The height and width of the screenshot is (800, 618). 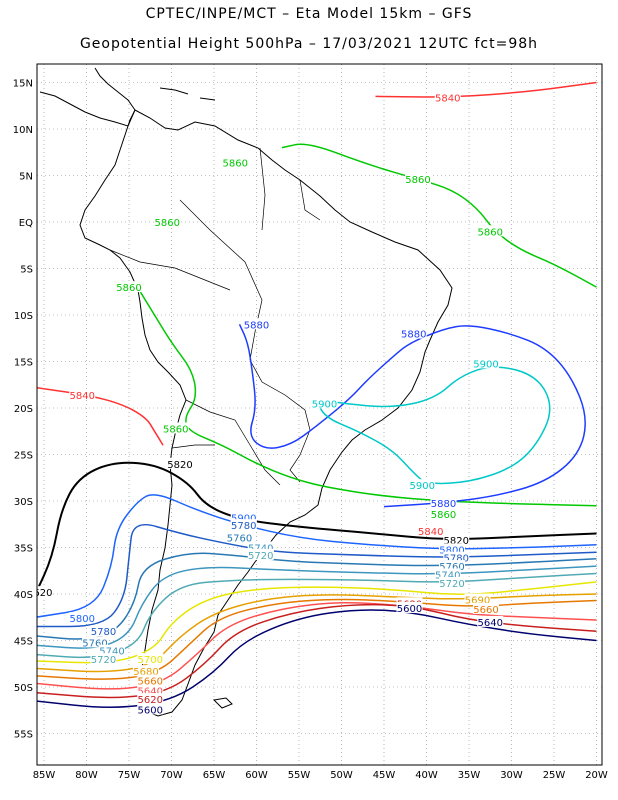 What do you see at coordinates (23, 549) in the screenshot?
I see `lat-tick-label: 35S` at bounding box center [23, 549].